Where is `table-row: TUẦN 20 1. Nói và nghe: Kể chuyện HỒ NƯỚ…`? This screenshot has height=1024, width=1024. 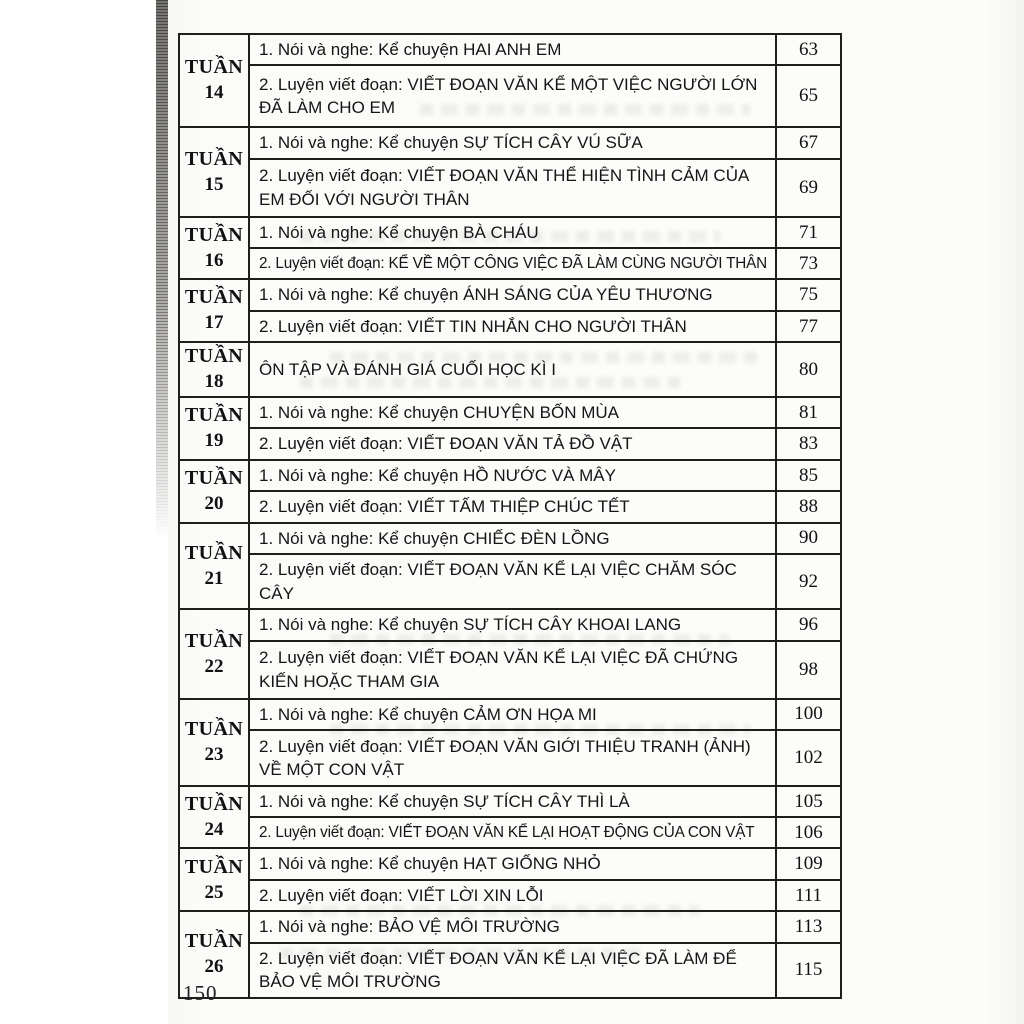
table-row: TUẦN 20 1. Nói và nghe: Kể chuyện HỒ NƯỚ… is located at coordinates (510, 491).